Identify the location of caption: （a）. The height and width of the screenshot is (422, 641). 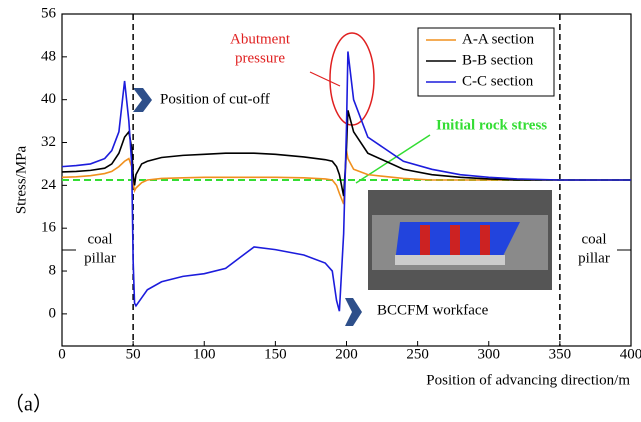
(28, 404).